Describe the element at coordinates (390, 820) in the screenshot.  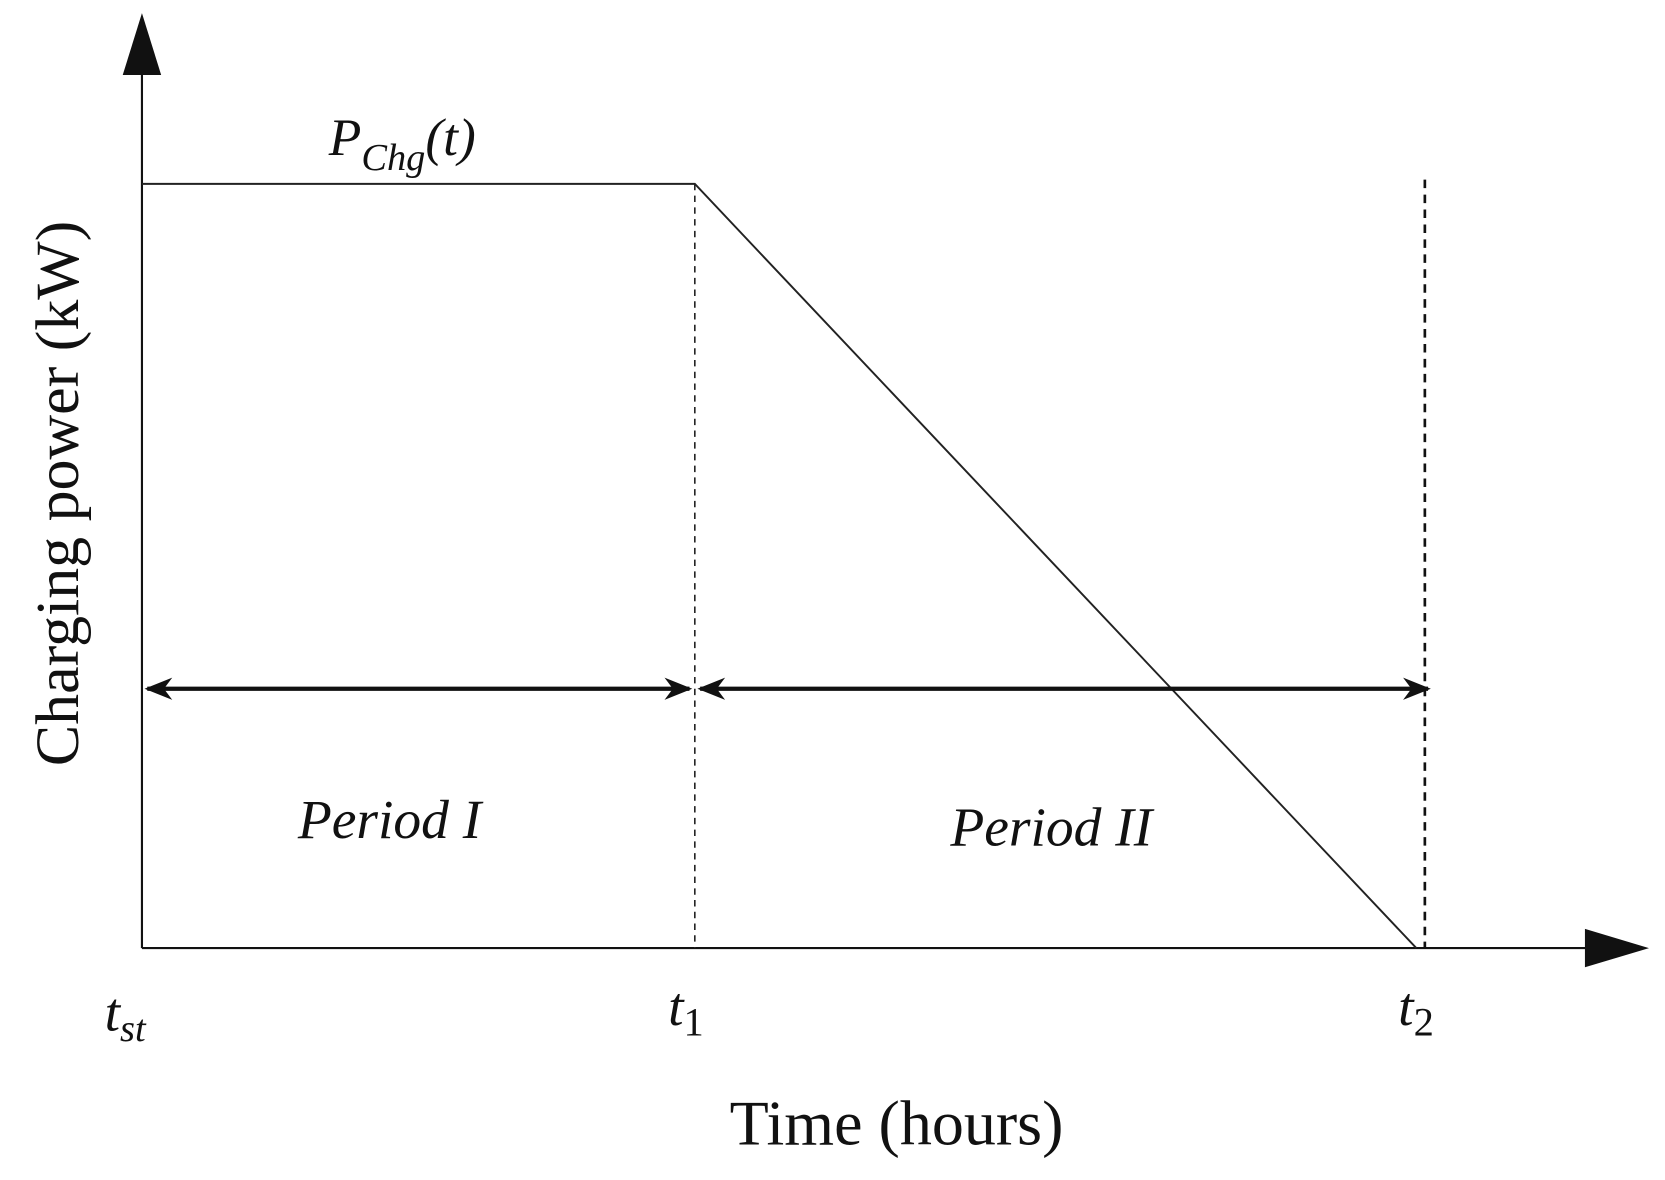
I see `period-label: Period I` at that location.